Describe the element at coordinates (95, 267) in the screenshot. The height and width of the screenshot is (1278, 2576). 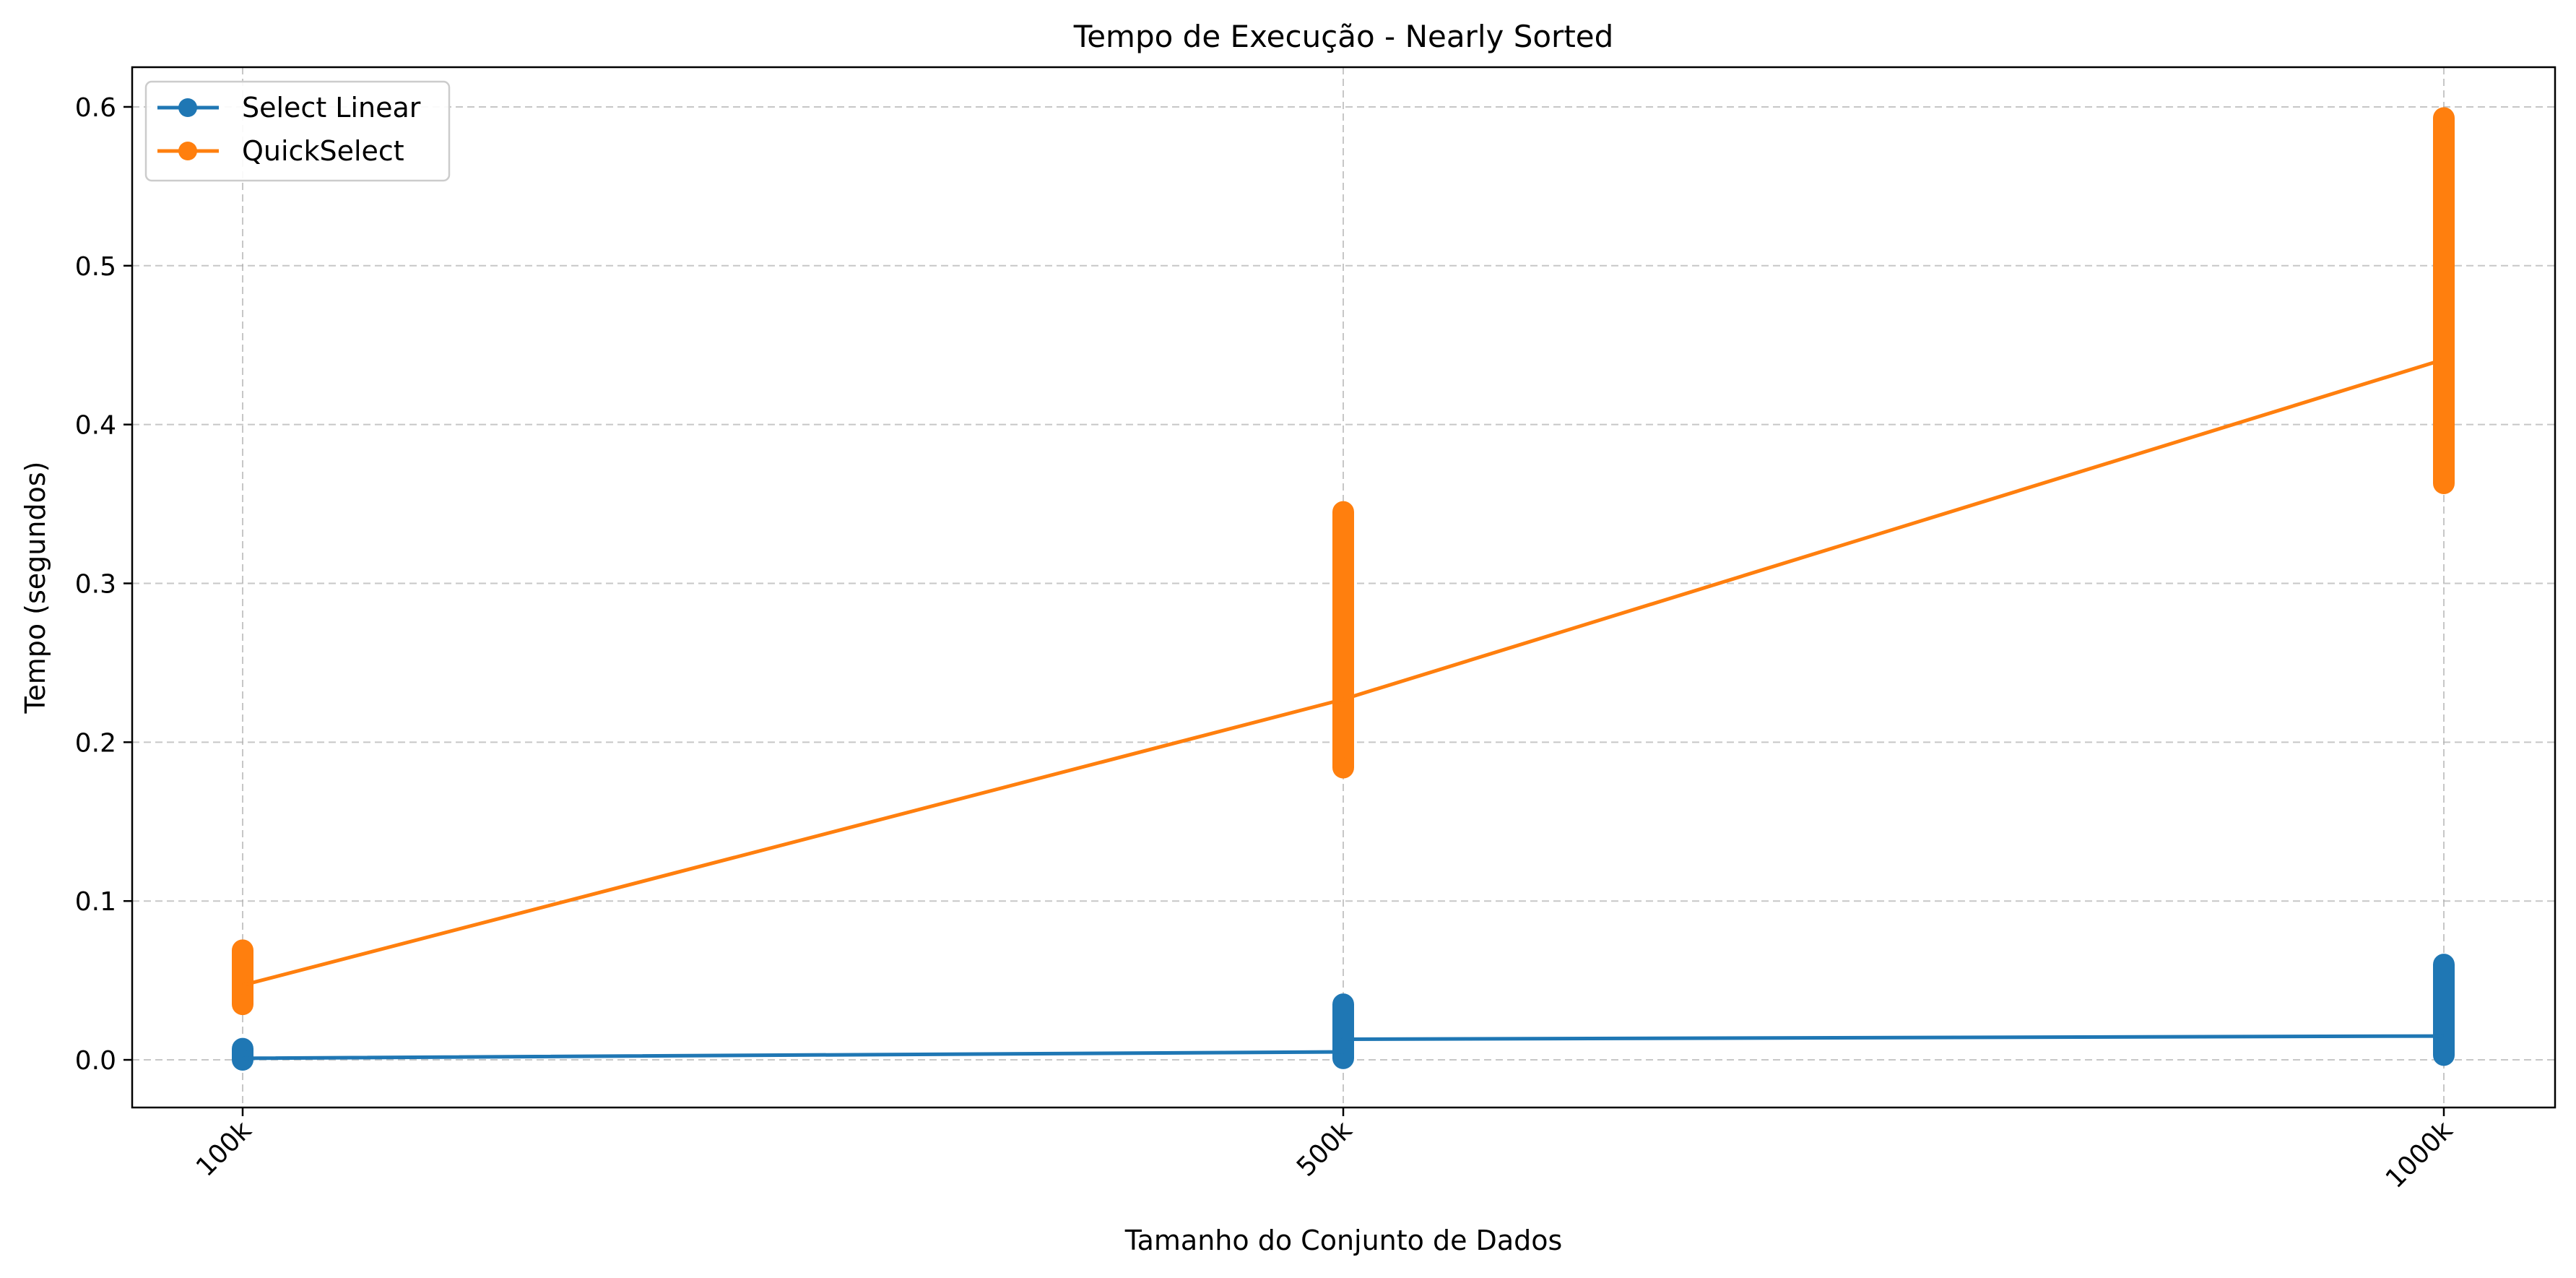
I see `y-tick-label: 0.5` at that location.